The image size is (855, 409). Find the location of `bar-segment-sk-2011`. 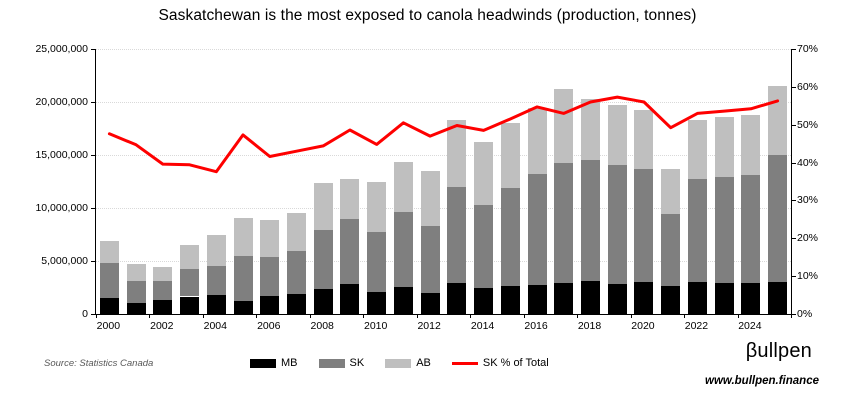

bar-segment-sk-2011 is located at coordinates (403, 249).